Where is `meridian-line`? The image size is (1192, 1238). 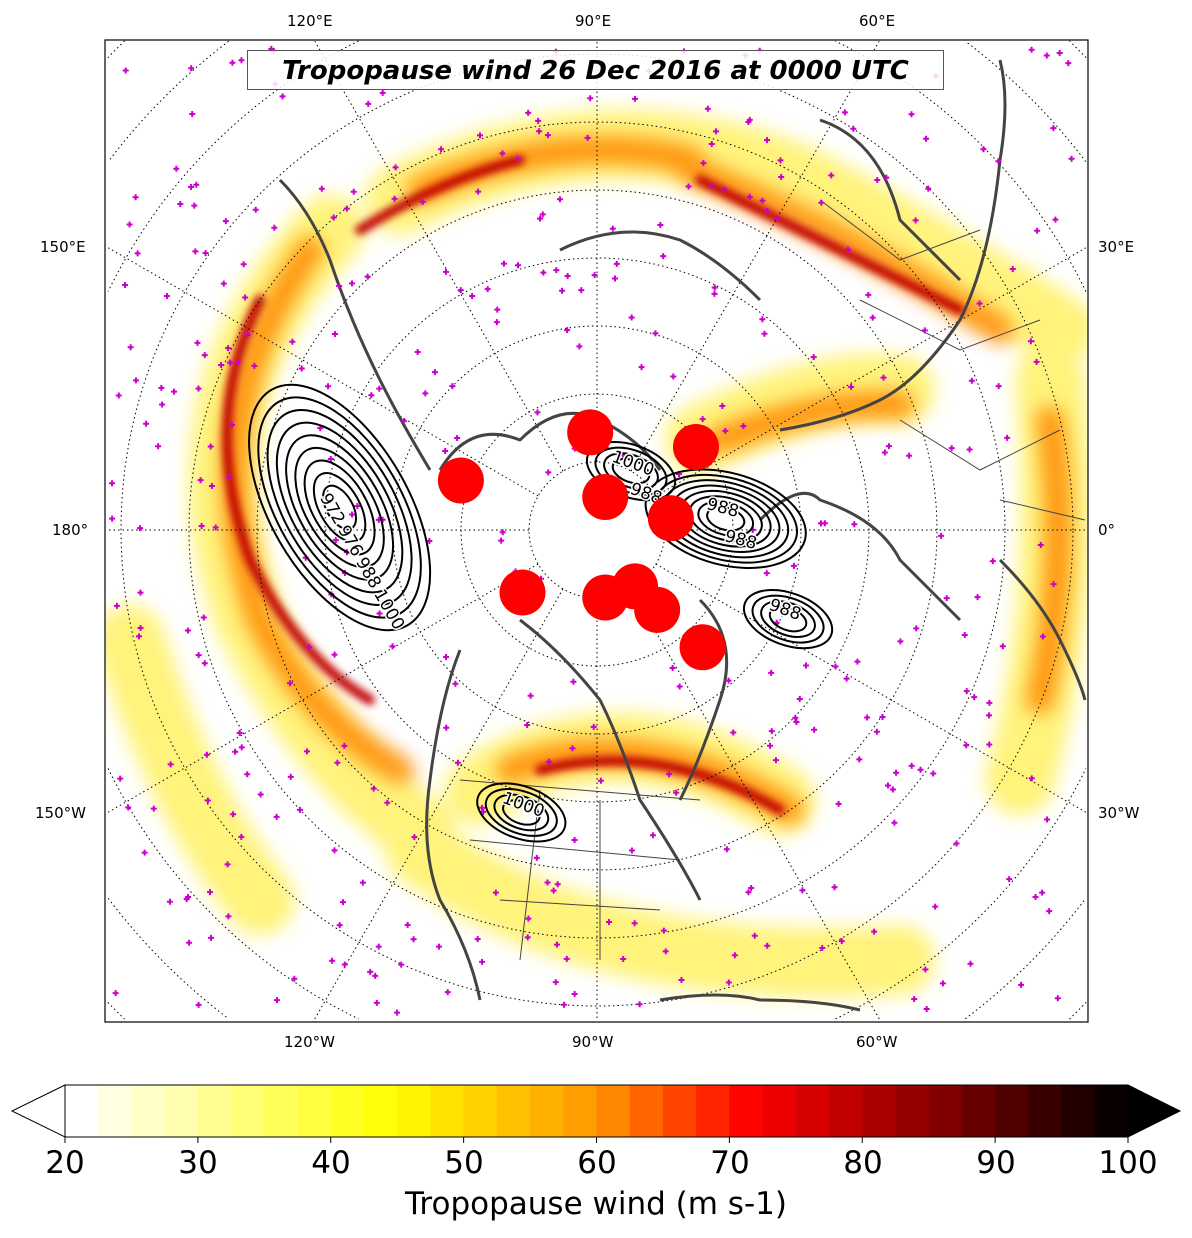
meridian-line is located at coordinates (871, 372).